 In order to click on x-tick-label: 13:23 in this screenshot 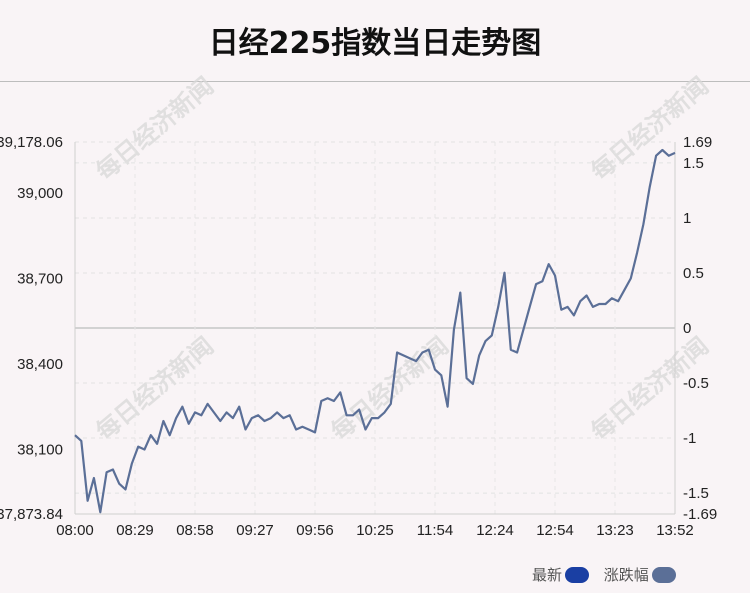, I will do `click(615, 530)`.